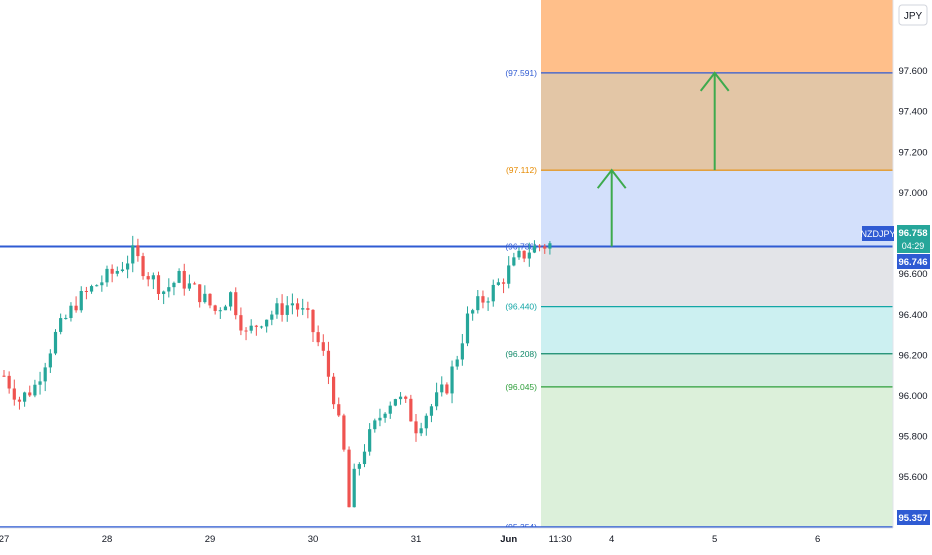 The image size is (932, 555). I want to click on symbol-badge: NZDJPY, so click(877, 234).